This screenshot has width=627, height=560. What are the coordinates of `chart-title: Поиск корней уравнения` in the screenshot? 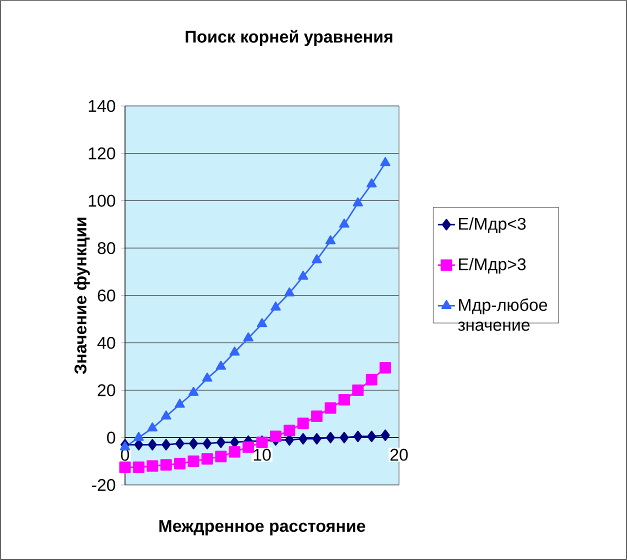 It's located at (289, 38).